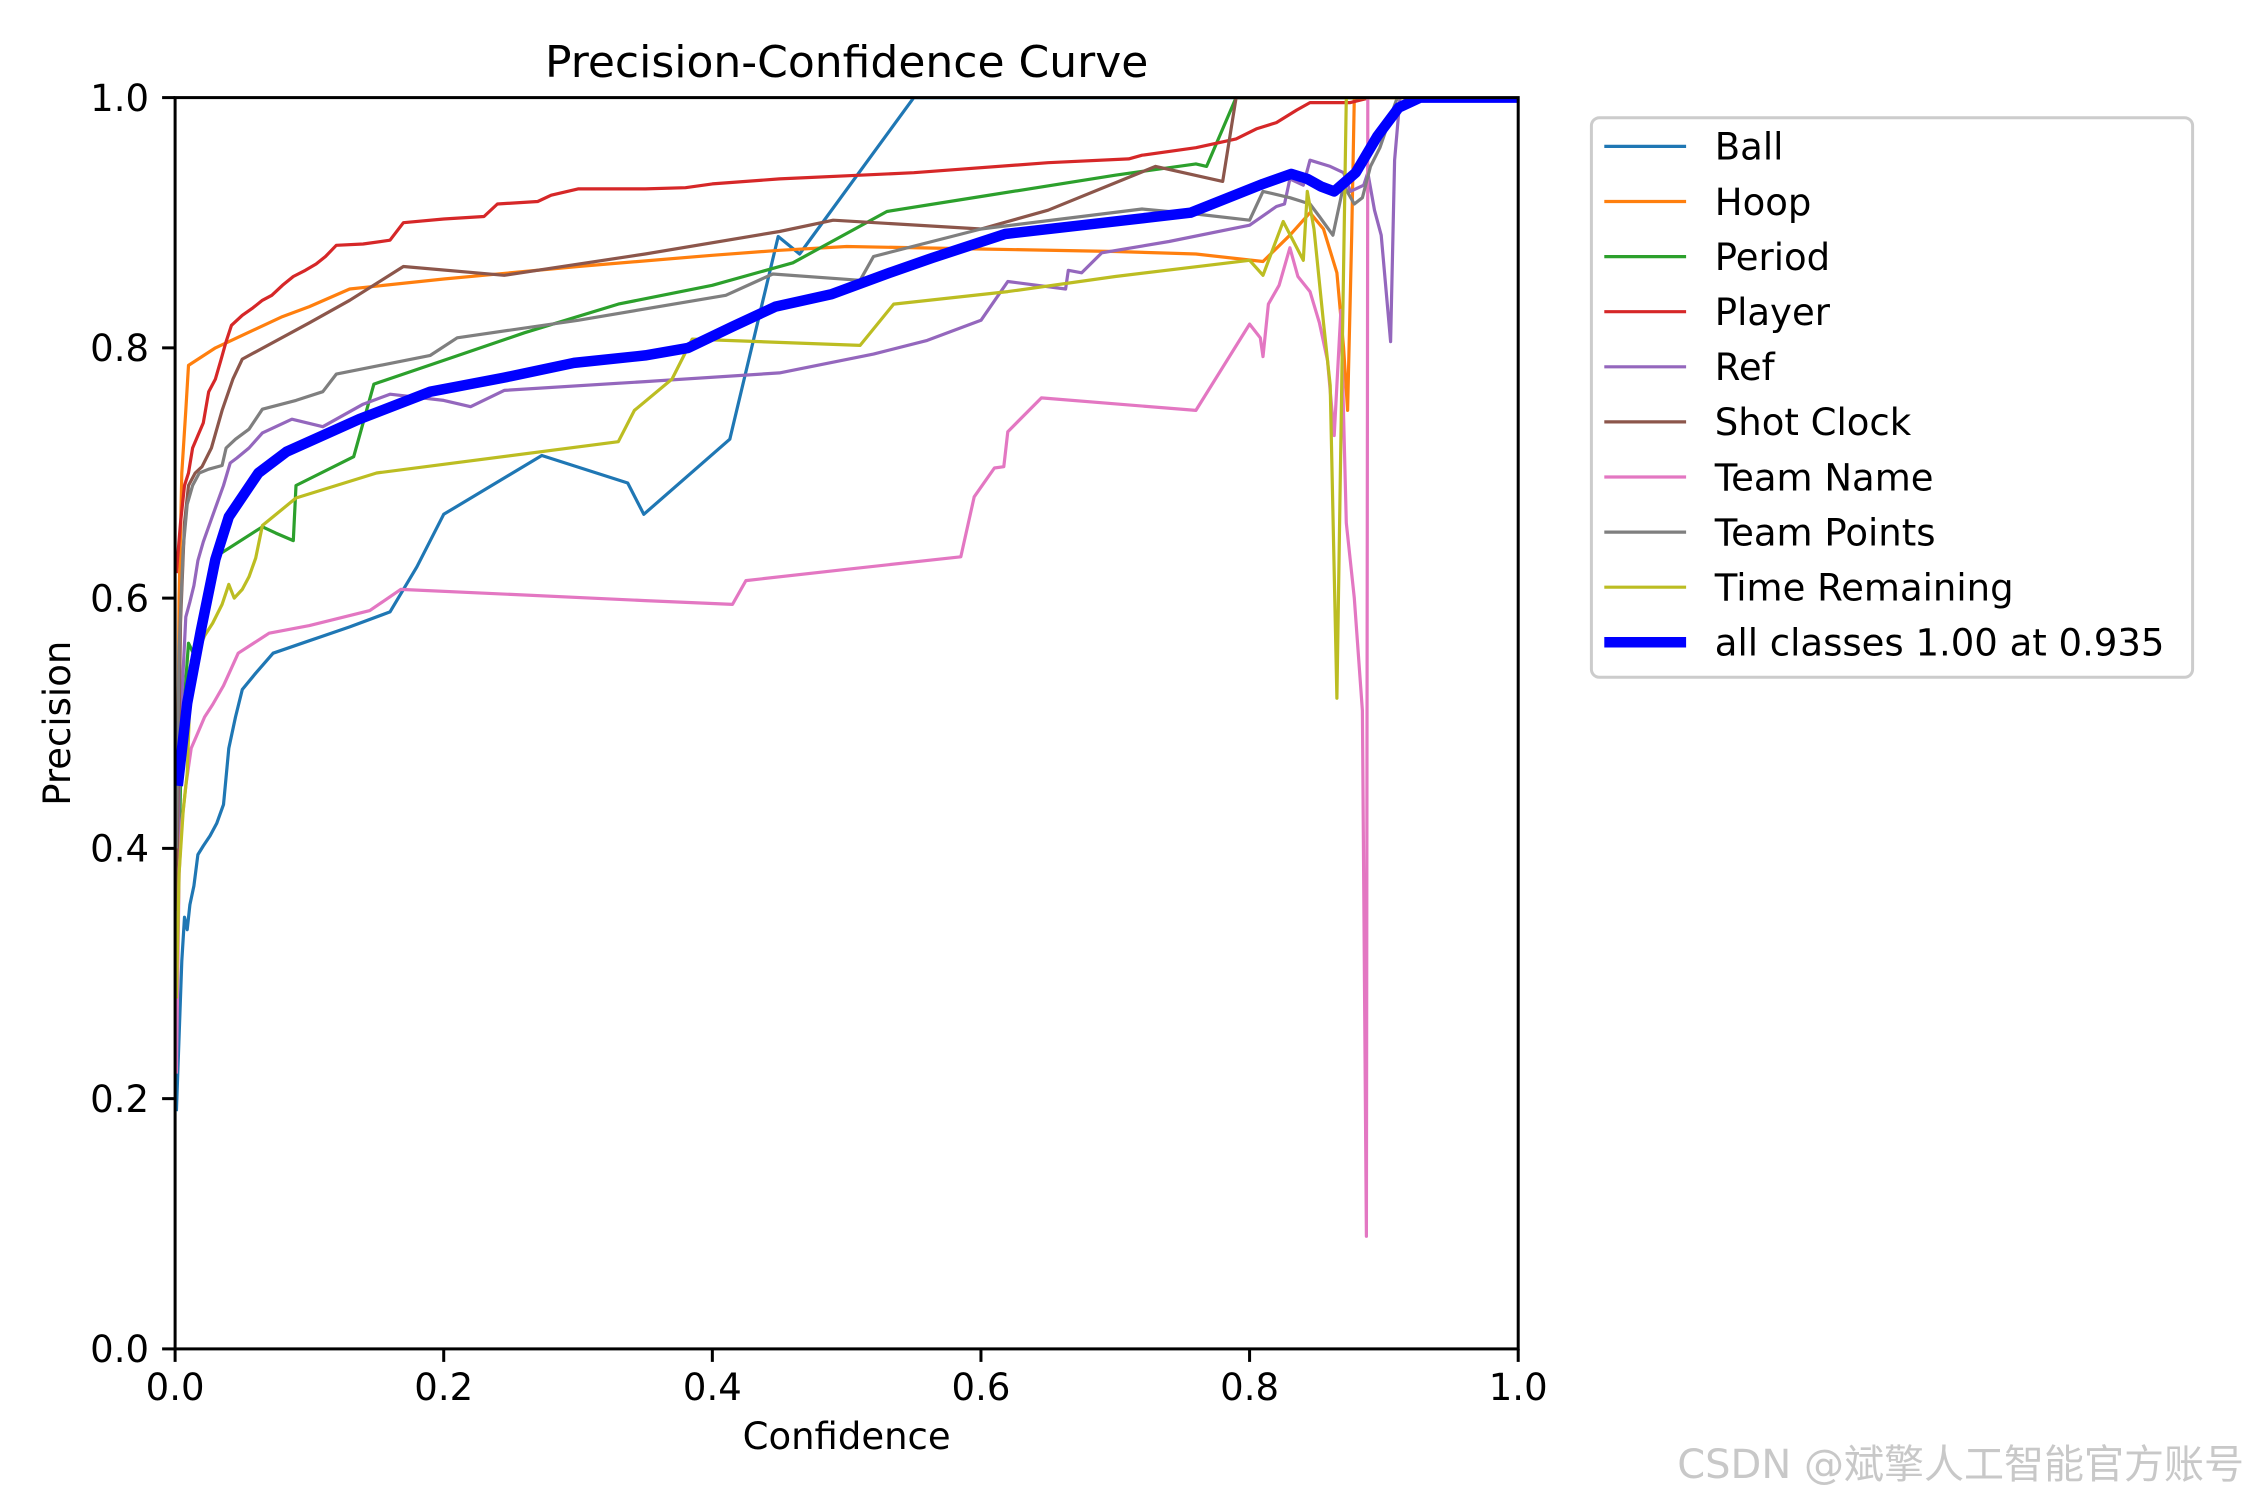  What do you see at coordinates (119, 1349) in the screenshot?
I see `y-tick-label: 0.0` at bounding box center [119, 1349].